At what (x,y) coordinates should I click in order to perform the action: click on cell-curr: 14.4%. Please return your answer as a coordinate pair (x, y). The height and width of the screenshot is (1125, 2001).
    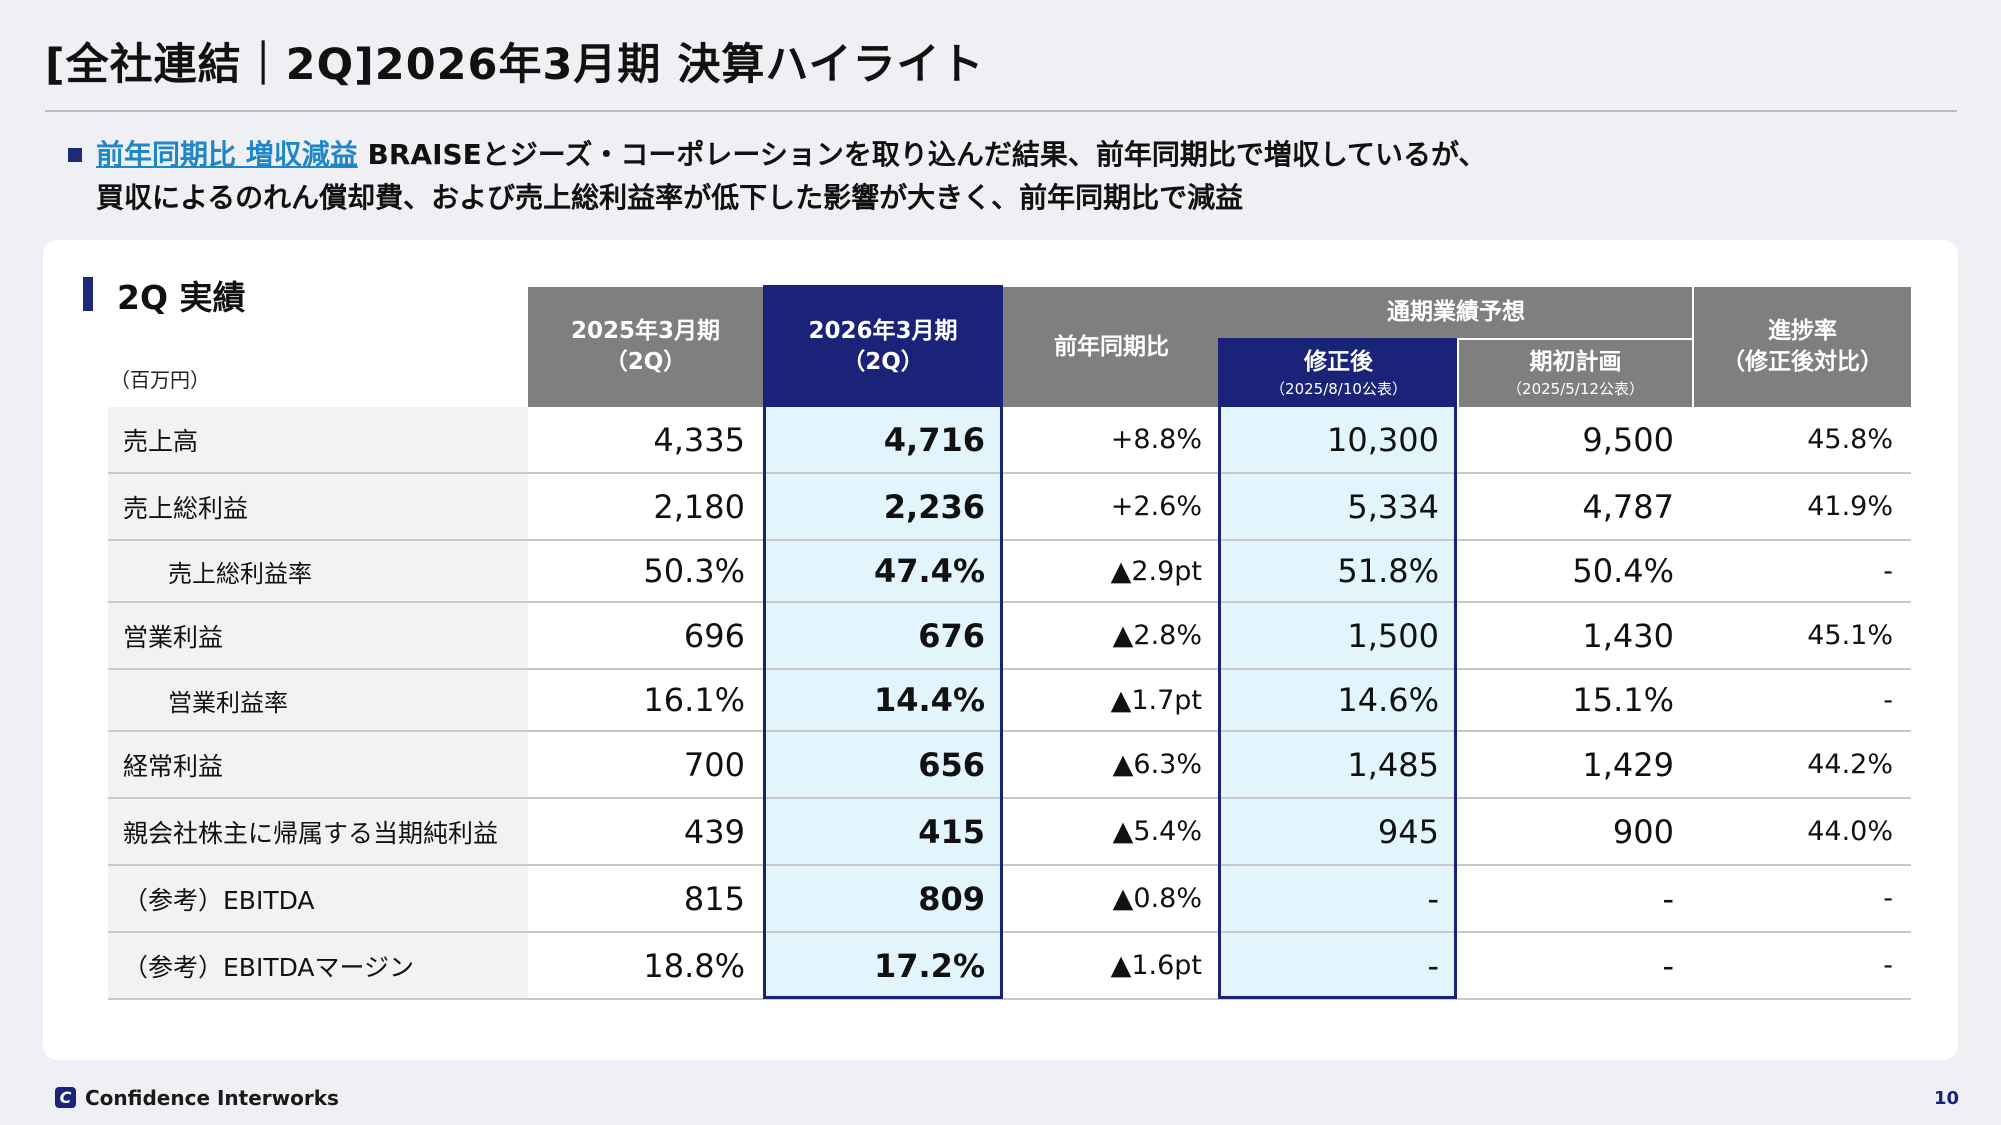
    Looking at the image, I should click on (883, 700).